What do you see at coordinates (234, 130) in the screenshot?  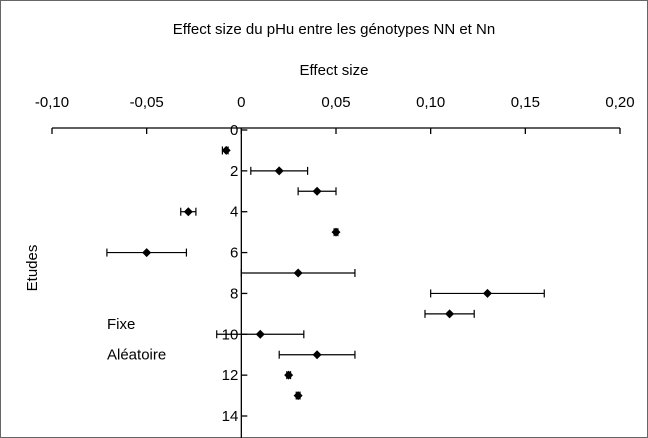 I see `y-tick-label: 0` at bounding box center [234, 130].